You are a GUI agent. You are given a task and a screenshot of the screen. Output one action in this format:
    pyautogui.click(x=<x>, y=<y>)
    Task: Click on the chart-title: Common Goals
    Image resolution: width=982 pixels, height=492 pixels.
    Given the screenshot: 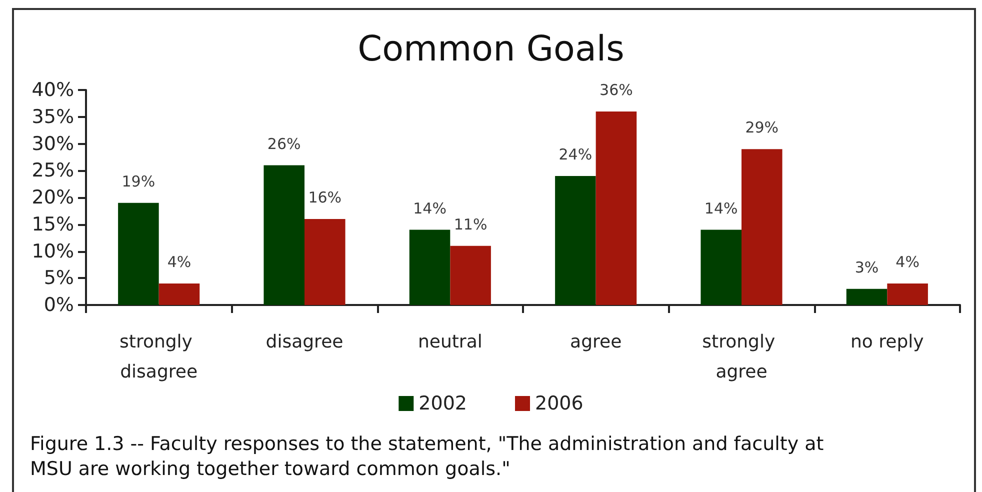 What is the action you would take?
    pyautogui.click(x=491, y=50)
    